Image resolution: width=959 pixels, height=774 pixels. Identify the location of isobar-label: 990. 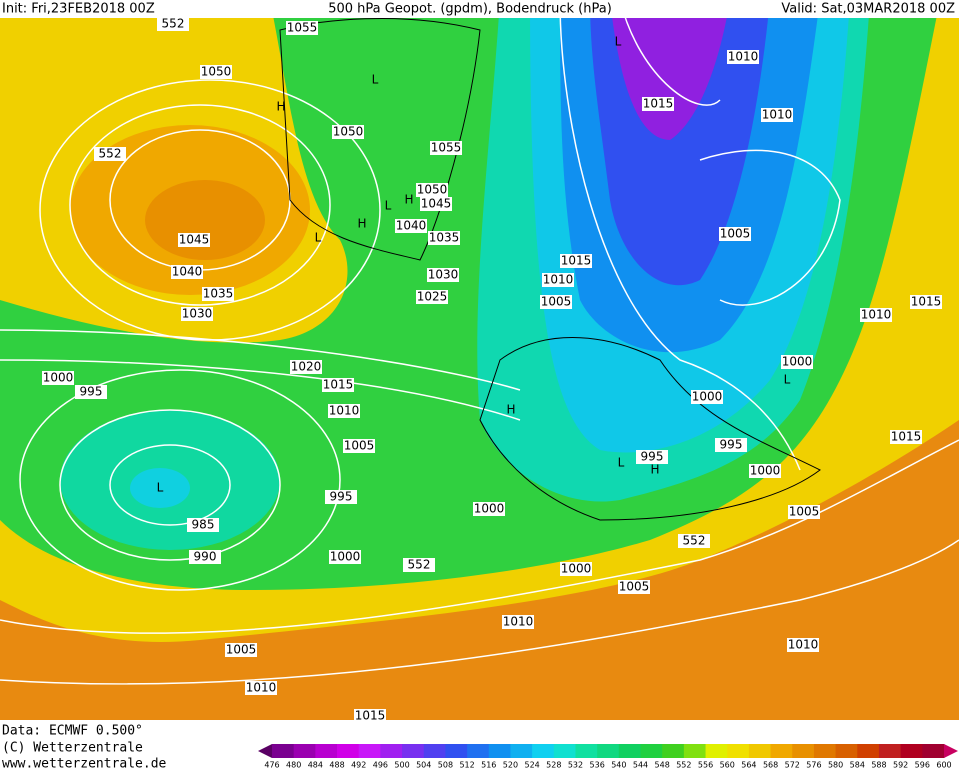
(205, 557).